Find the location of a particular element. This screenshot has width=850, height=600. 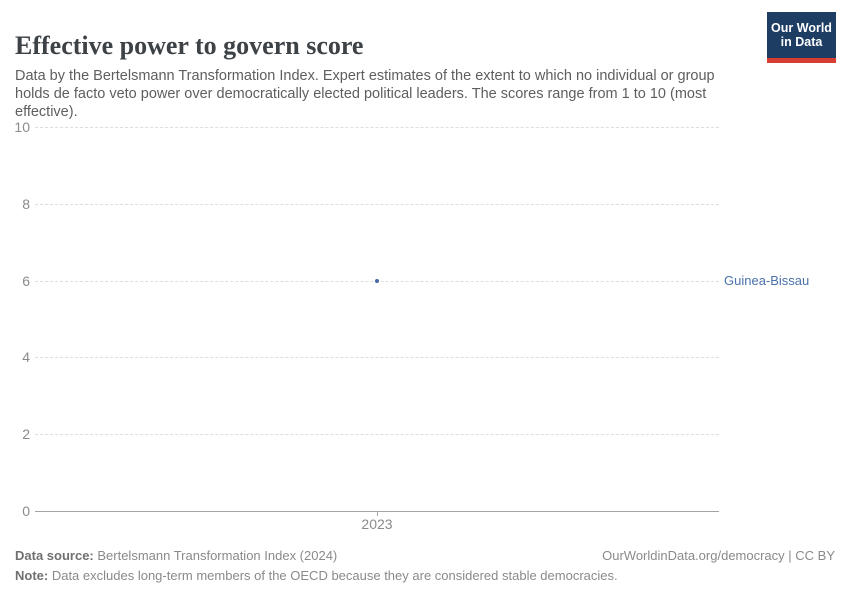

page-title: Effective power to govern score is located at coordinates (189, 46).